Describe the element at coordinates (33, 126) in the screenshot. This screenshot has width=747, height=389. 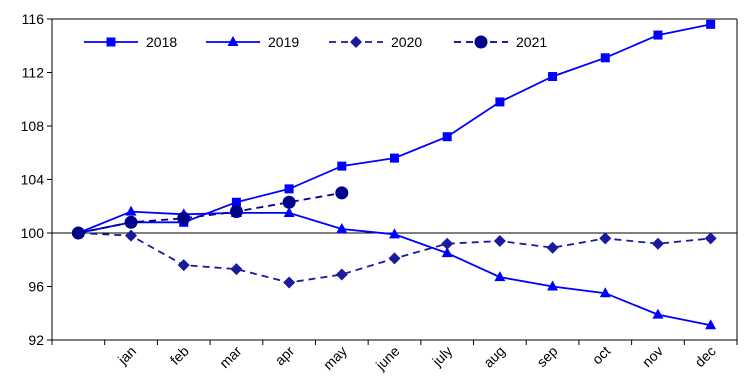
I see `y-tick-label: 108` at that location.